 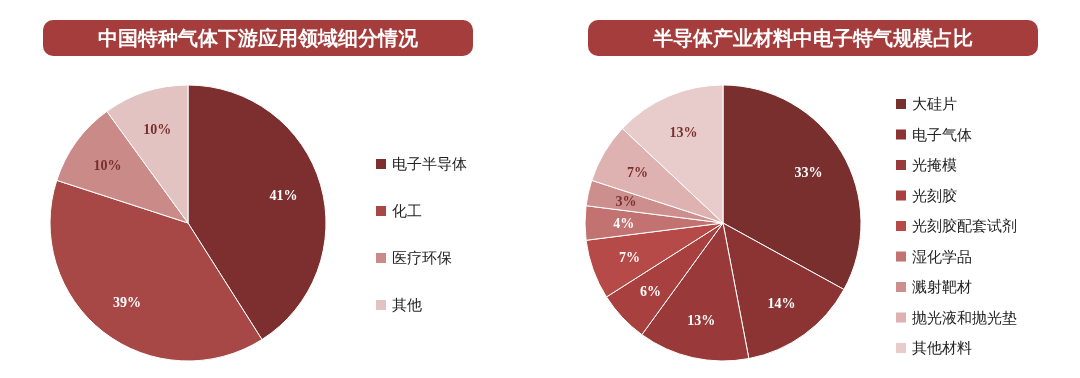 I want to click on chart-title: 半导体产业材料中电子特气规模占比, so click(x=812, y=38).